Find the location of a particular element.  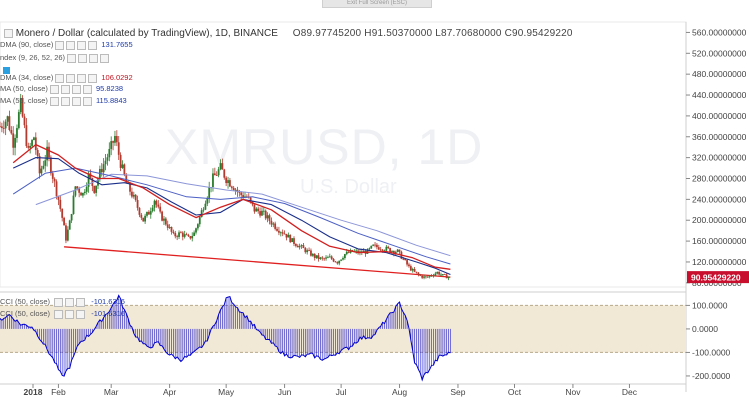

indicator-row: DMA (34, close) 106.0292 is located at coordinates (66, 78).